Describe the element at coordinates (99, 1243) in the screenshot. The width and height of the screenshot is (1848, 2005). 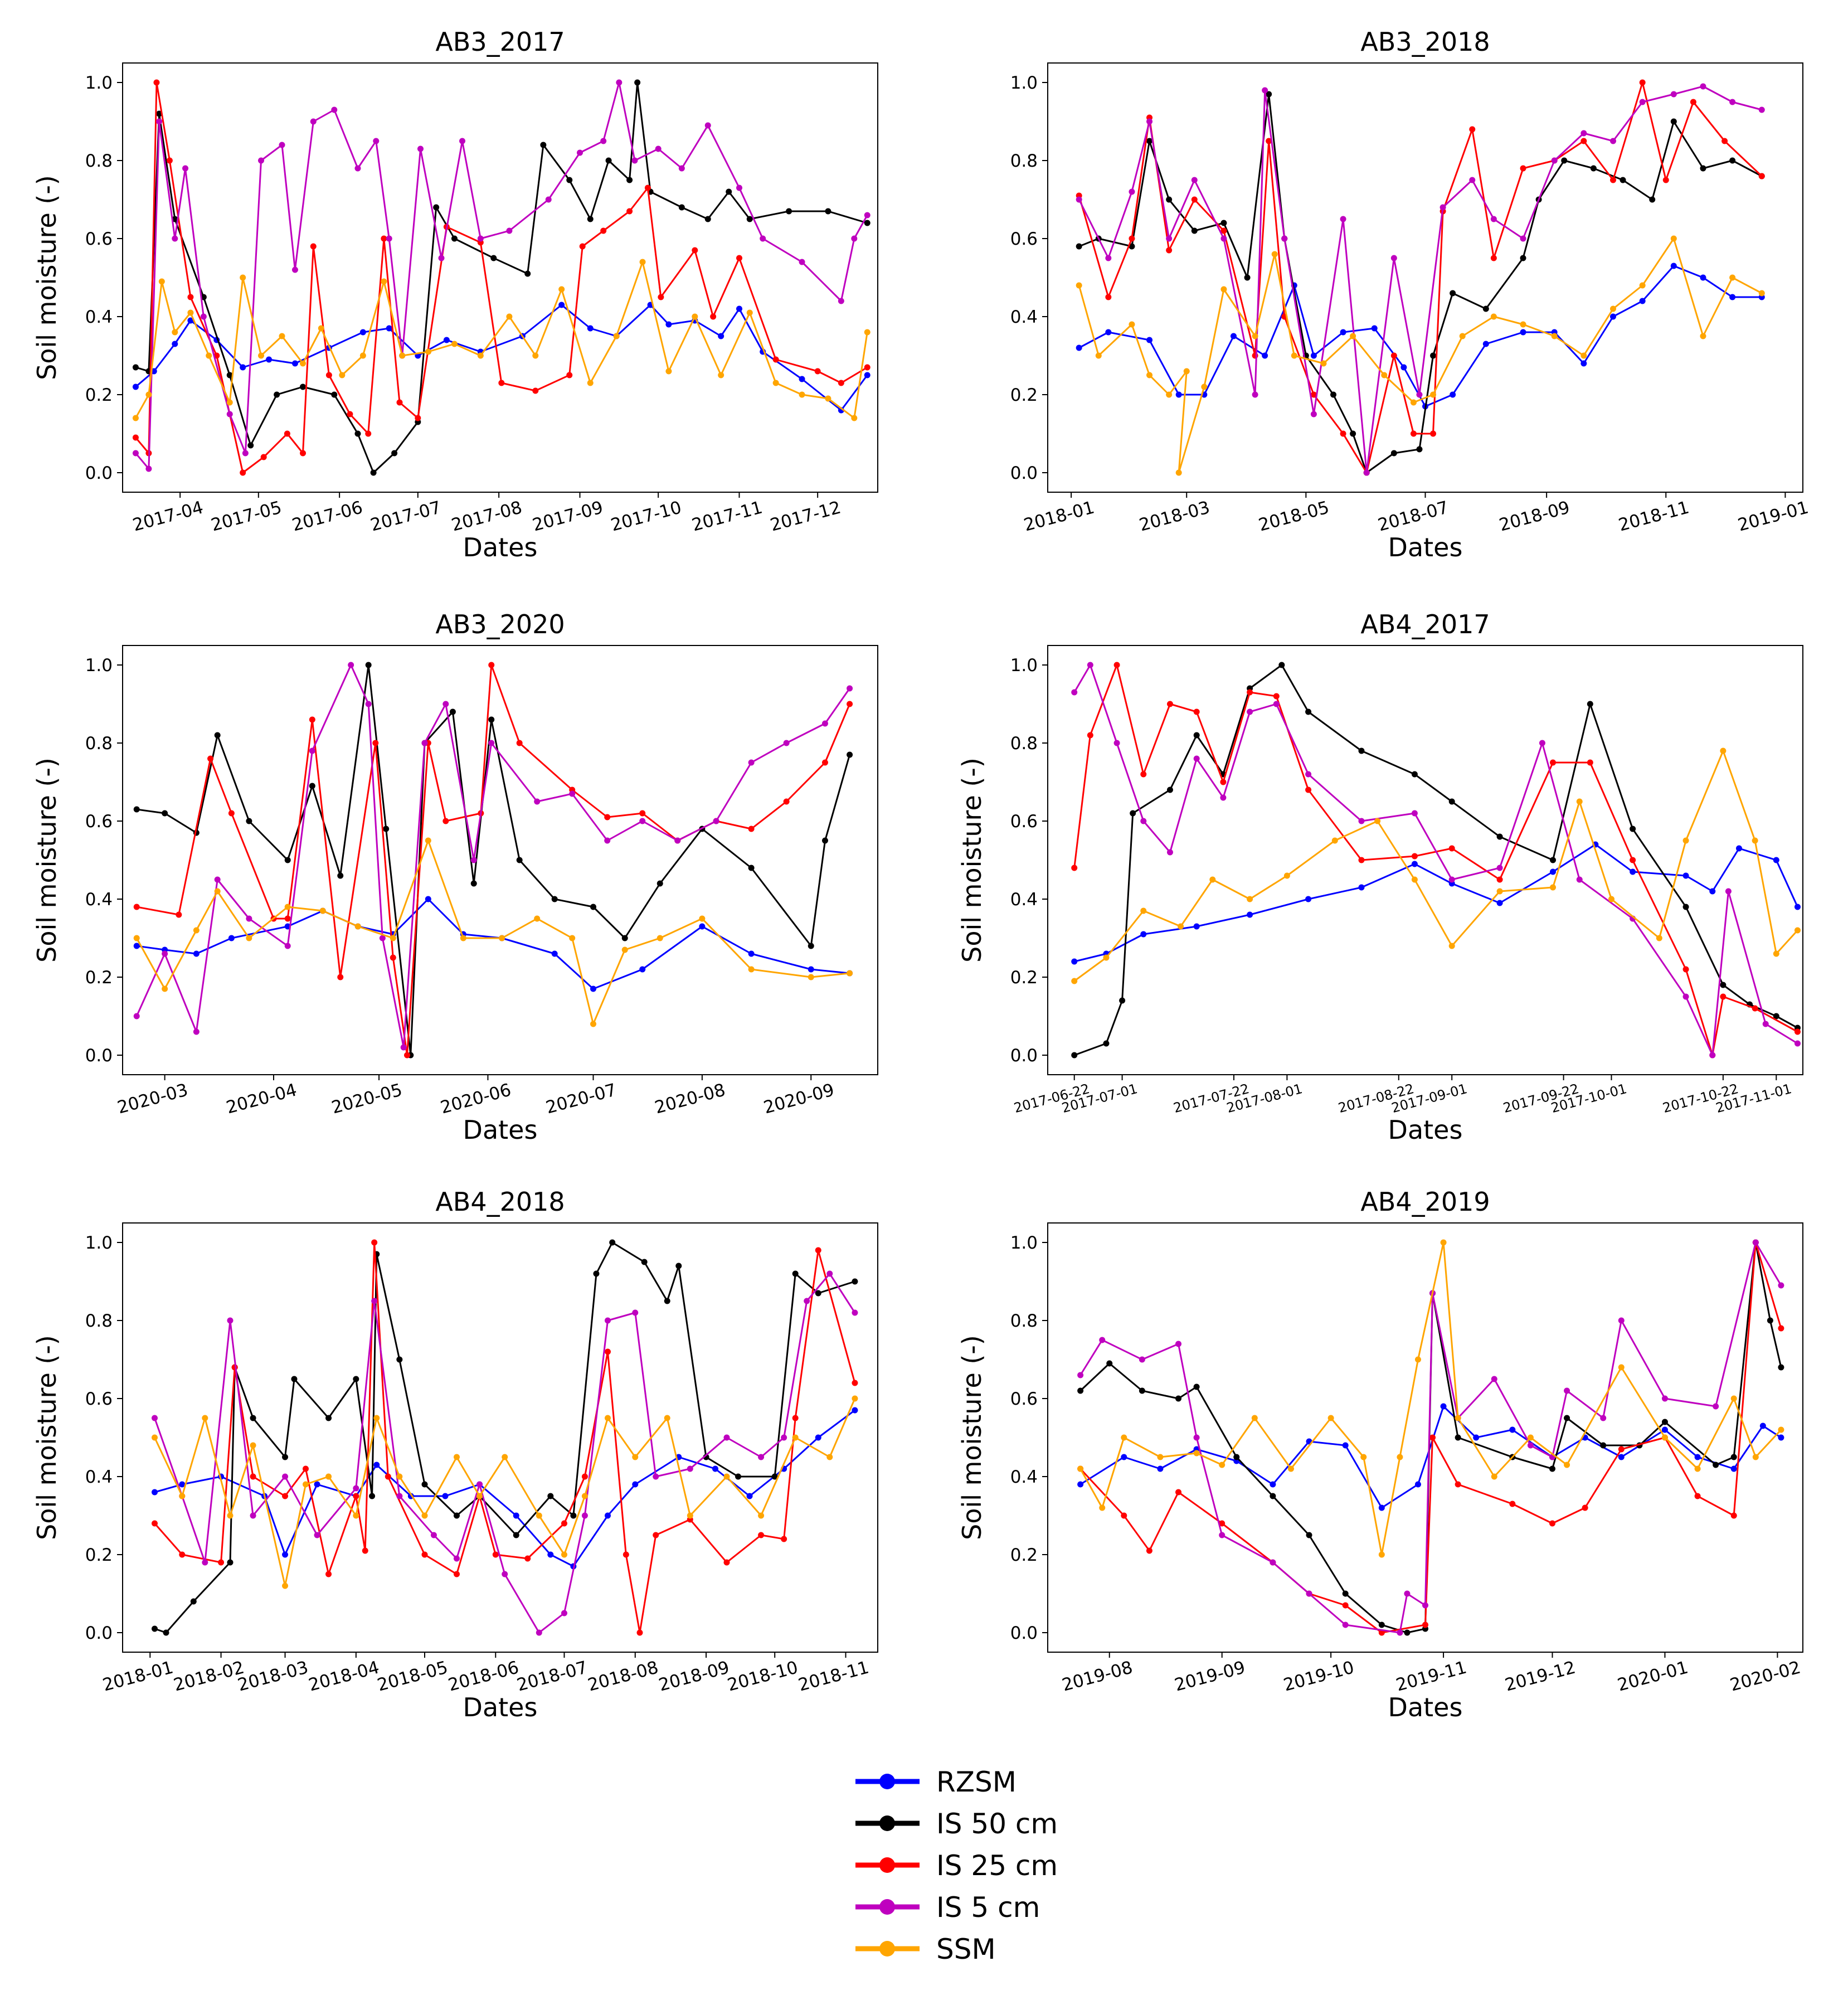
I see `y-tick-label: 1.0` at that location.